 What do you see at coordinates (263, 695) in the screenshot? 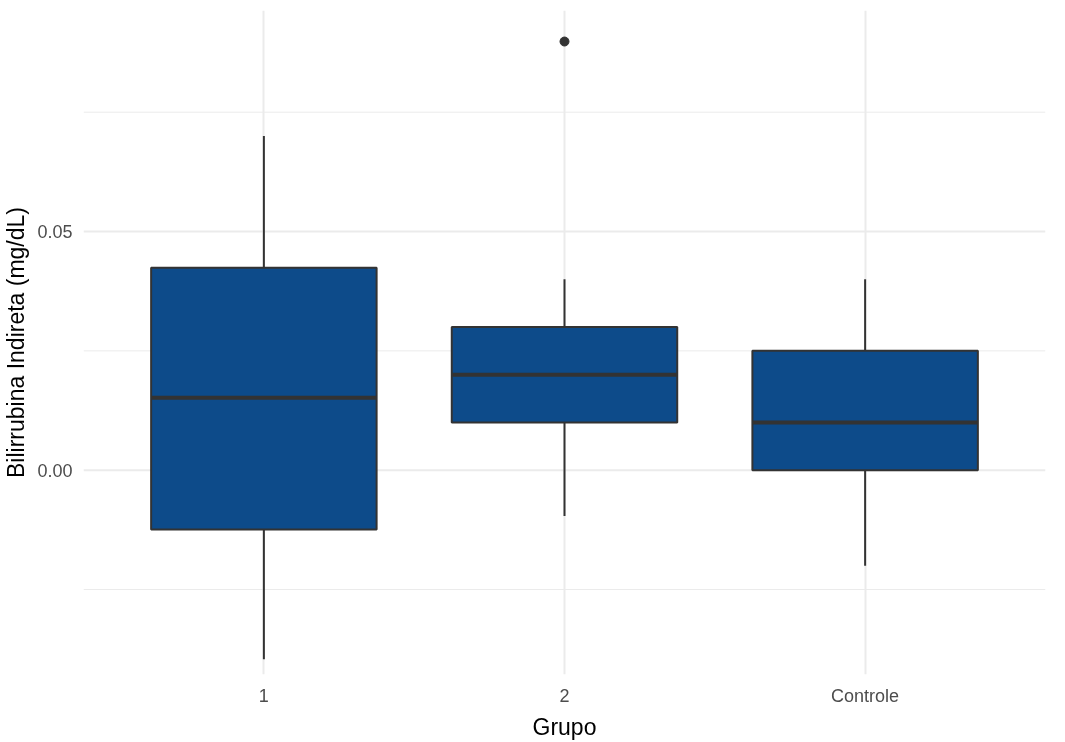
I see `x-tick-label: 1` at bounding box center [263, 695].